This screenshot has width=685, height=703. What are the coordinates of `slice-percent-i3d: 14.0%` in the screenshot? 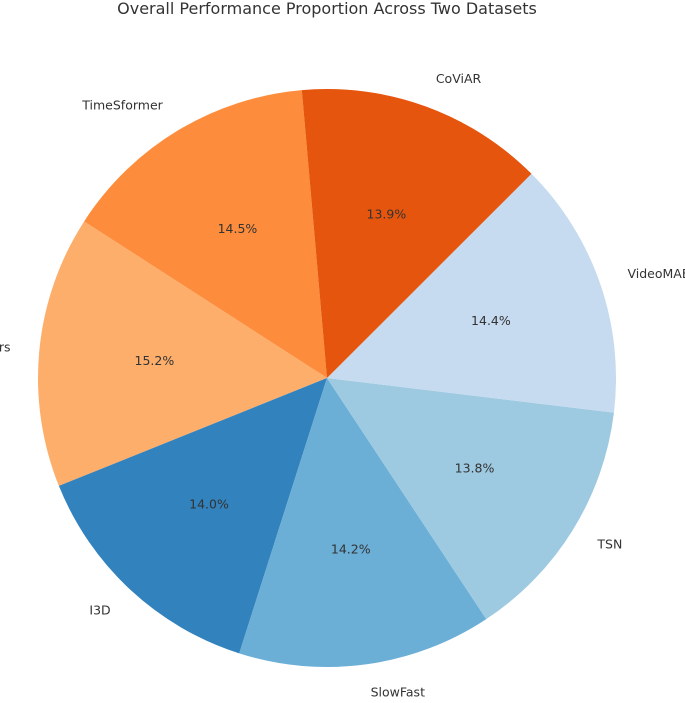 It's located at (209, 504).